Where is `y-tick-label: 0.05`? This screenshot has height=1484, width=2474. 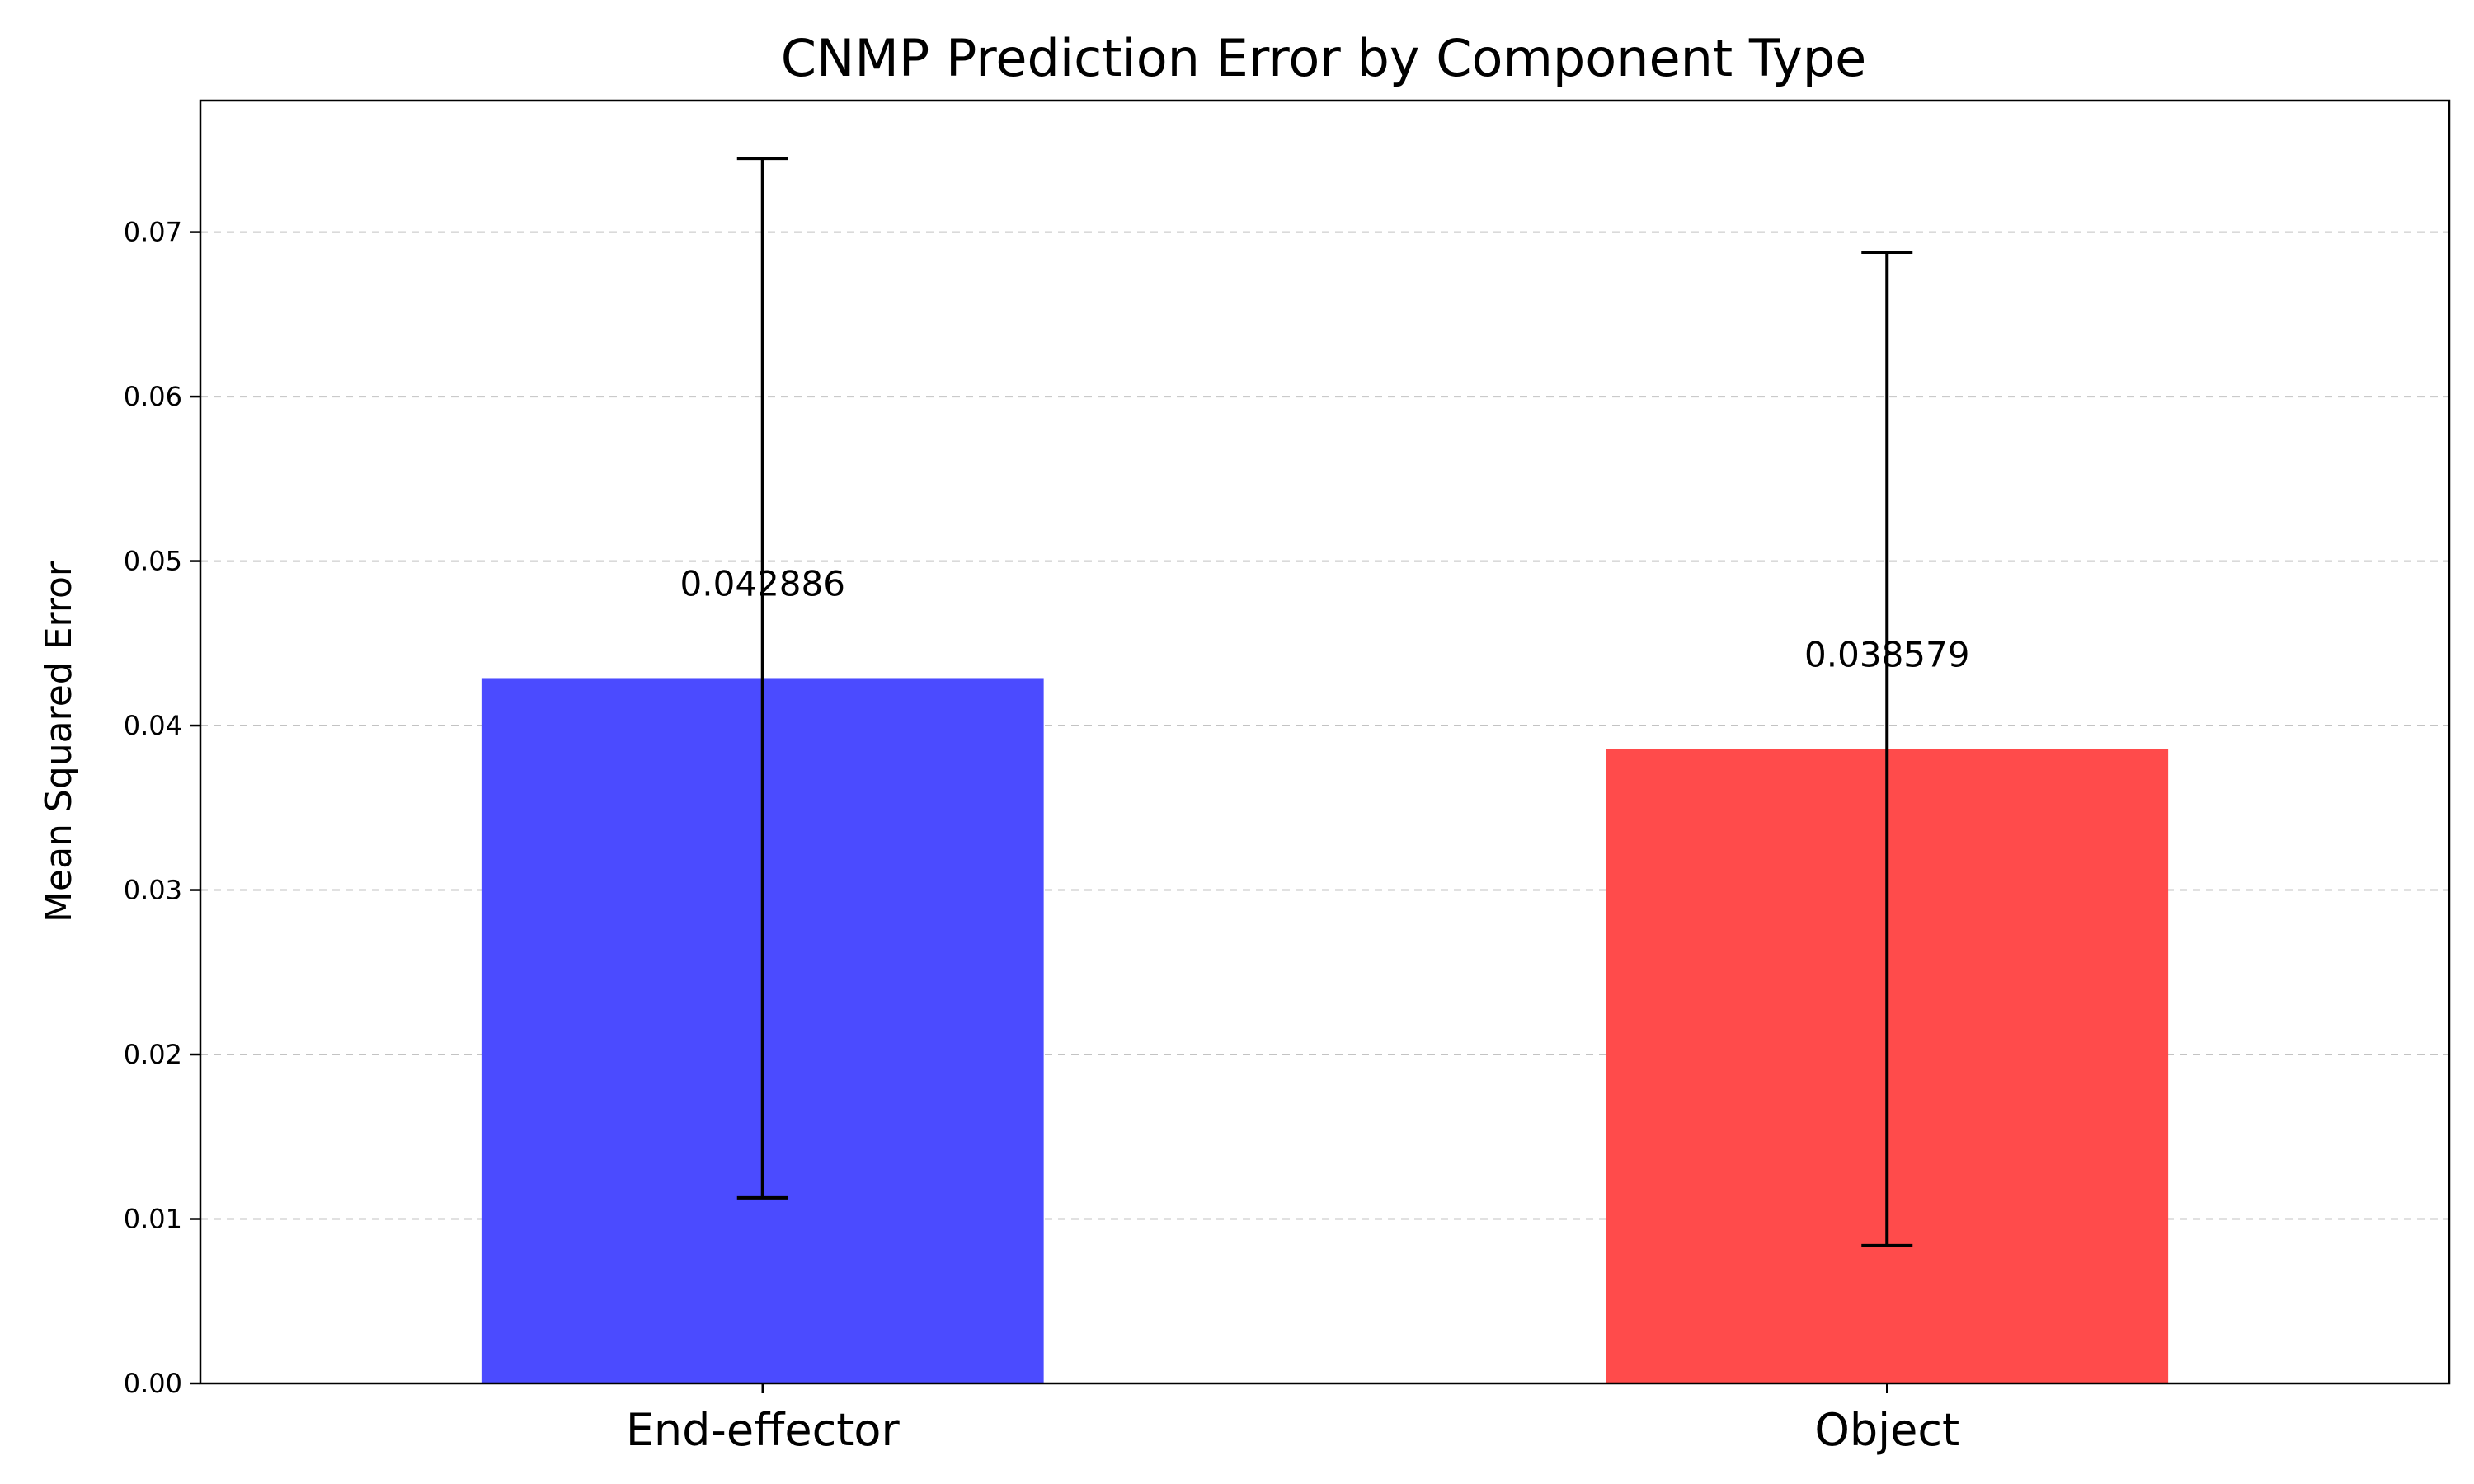 y-tick-label: 0.05 is located at coordinates (153, 561).